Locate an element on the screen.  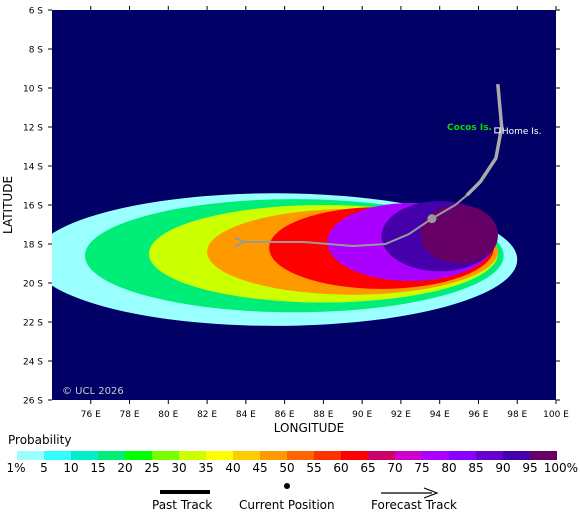
scale-label: 5 is located at coordinates (44, 468).